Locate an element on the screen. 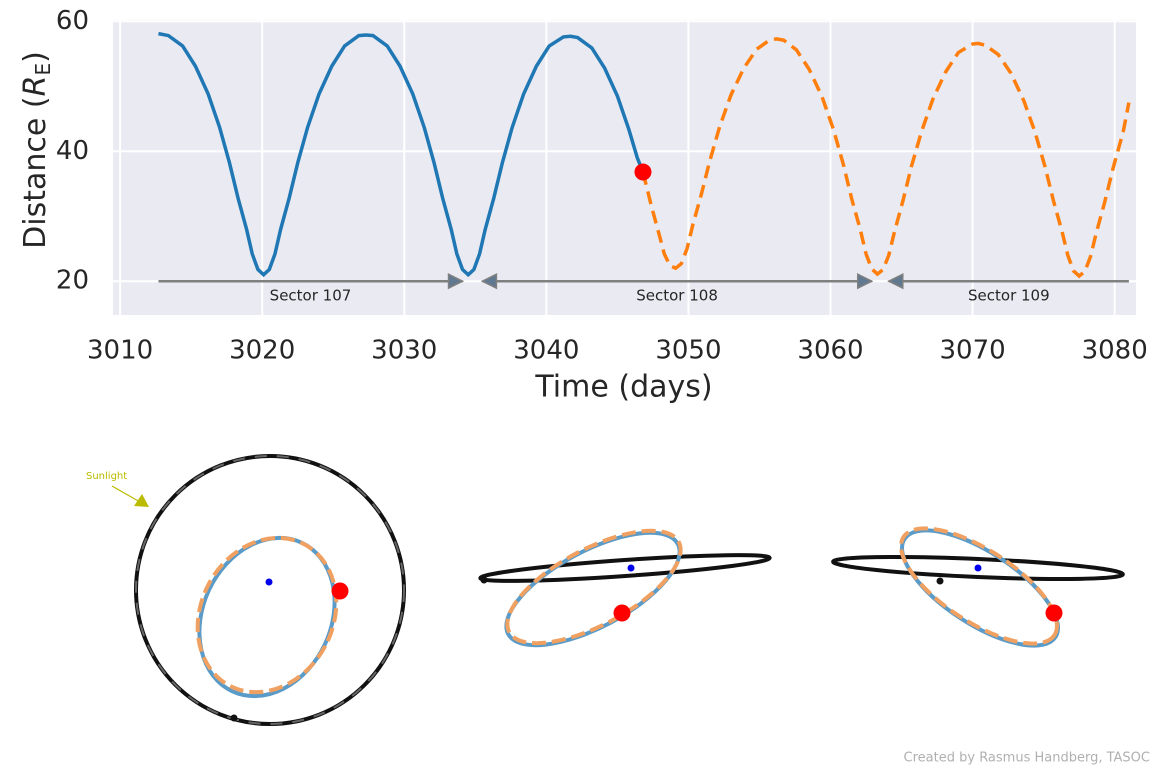  x-tick-label: 3070 is located at coordinates (973, 351).